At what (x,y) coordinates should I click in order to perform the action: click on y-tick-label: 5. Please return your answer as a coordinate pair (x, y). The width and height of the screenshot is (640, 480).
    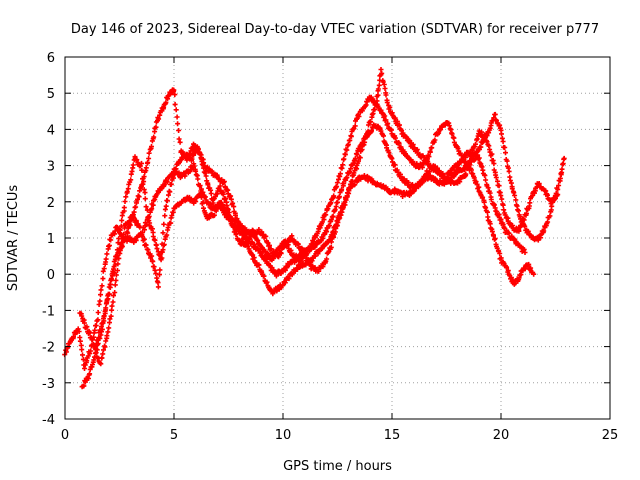
    Looking at the image, I should click on (51, 94).